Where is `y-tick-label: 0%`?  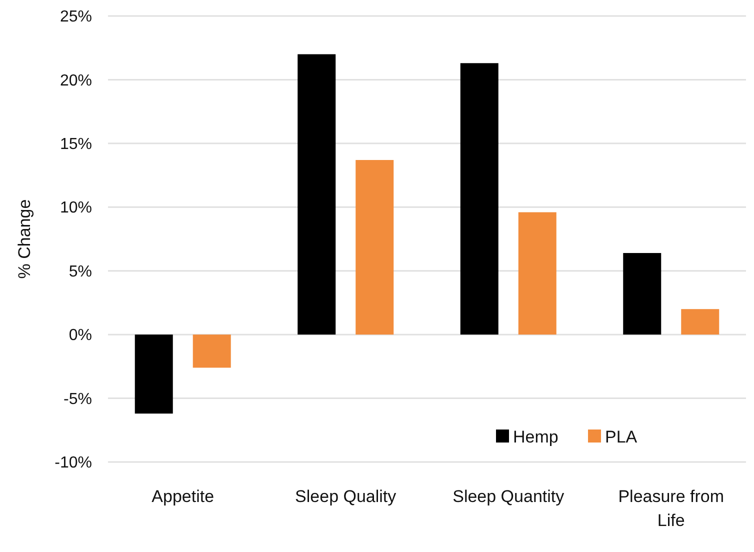
y-tick-label: 0% is located at coordinates (80, 335).